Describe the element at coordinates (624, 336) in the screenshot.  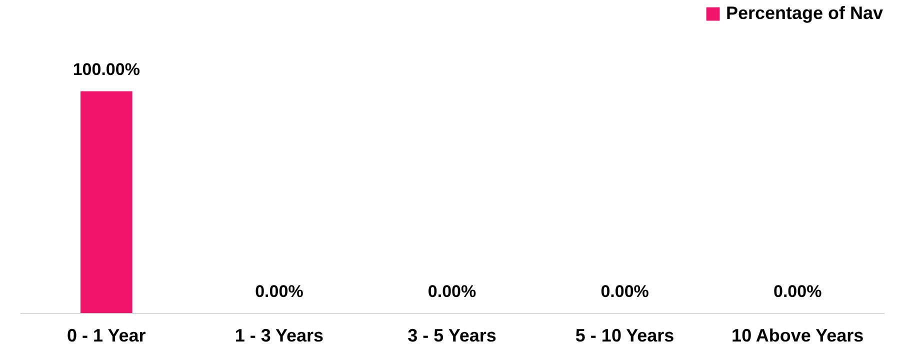
I see `x-tick-label: 5 - 10 Years` at that location.